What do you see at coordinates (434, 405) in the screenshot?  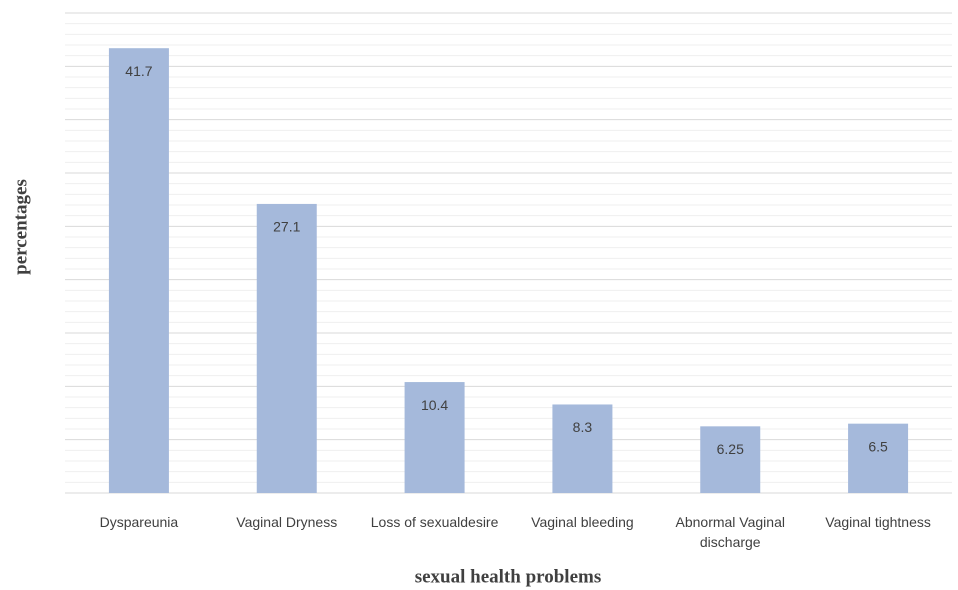 I see `data-label: 10.4` at bounding box center [434, 405].